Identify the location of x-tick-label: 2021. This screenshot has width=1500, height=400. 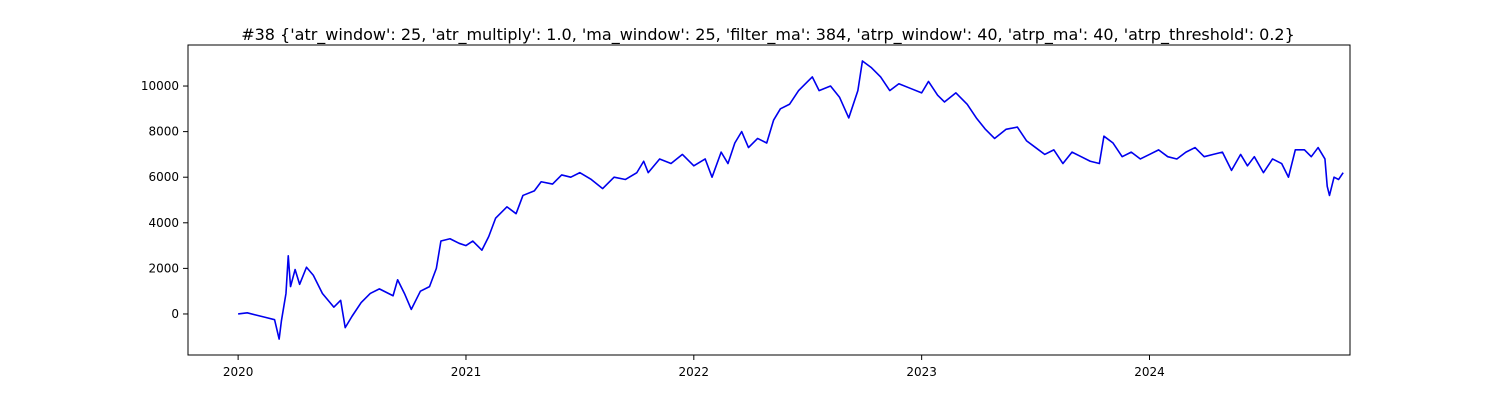
(466, 372).